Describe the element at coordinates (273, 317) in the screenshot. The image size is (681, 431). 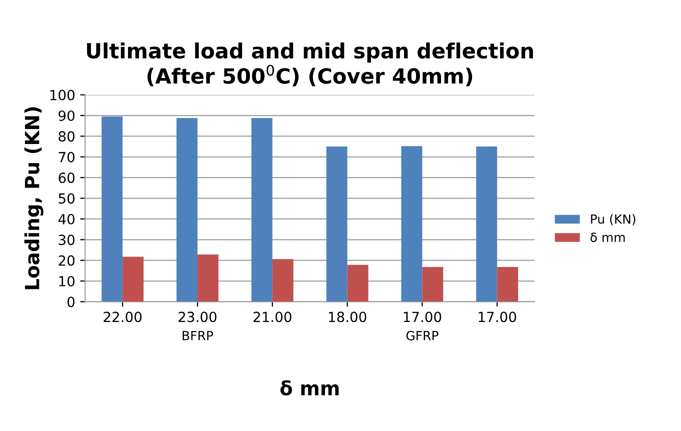
I see `x-tick-label: 21.00` at that location.